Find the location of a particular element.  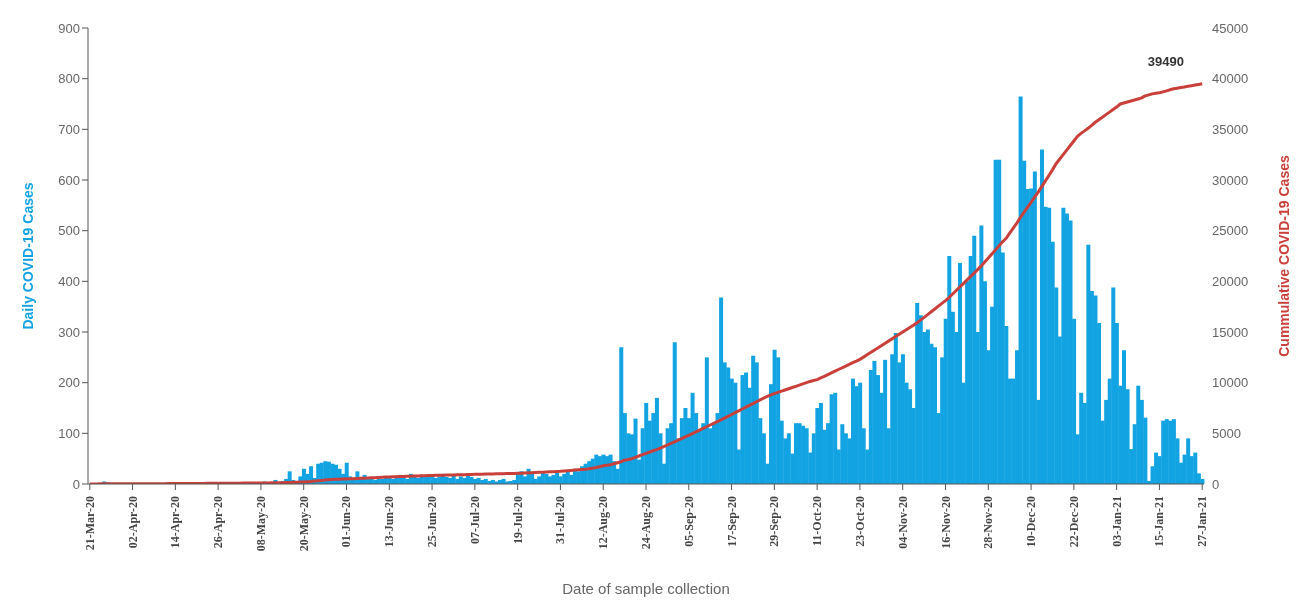

x-tick-label: 21-Mar-20 is located at coordinates (89, 523).